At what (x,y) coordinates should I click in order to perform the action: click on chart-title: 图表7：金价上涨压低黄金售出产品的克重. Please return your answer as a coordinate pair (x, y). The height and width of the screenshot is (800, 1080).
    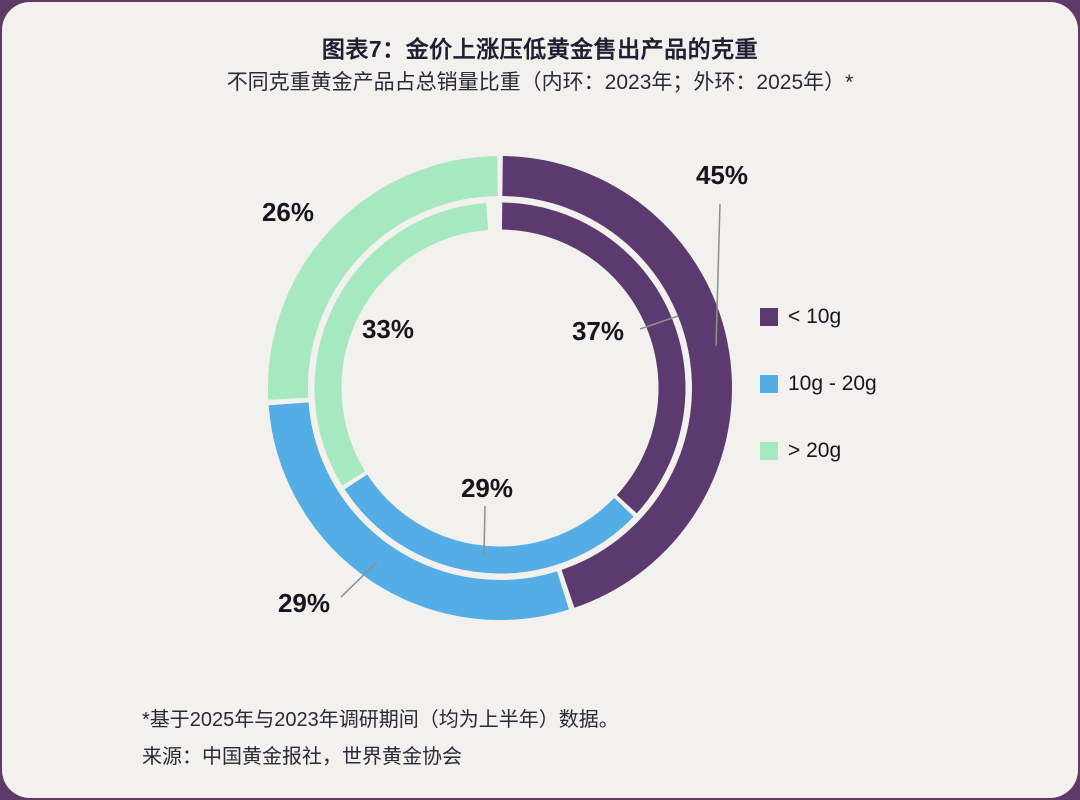
    Looking at the image, I should click on (540, 49).